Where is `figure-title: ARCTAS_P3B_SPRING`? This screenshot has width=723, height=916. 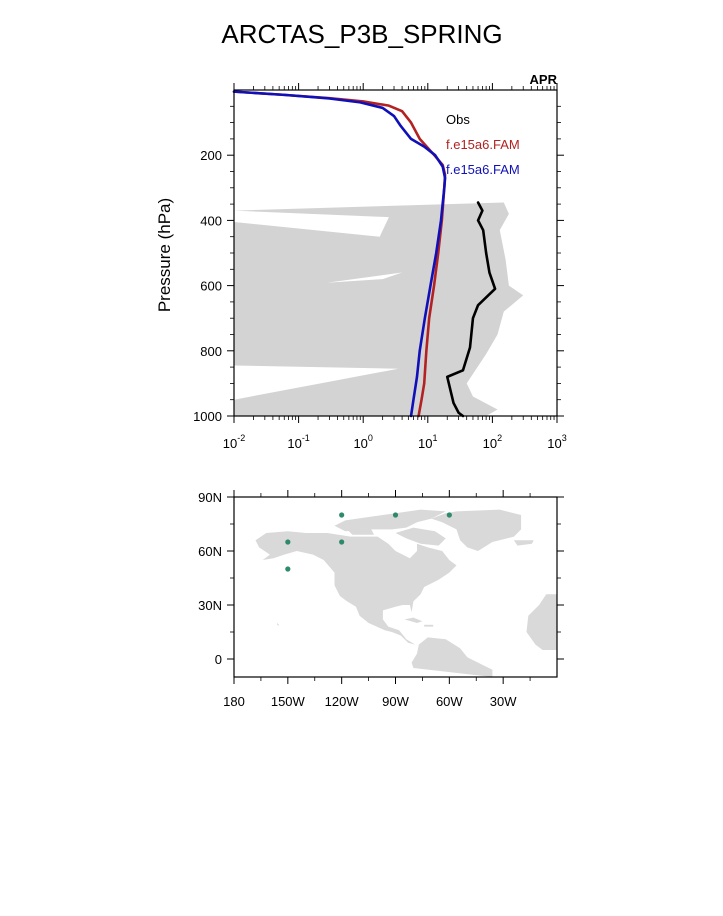 figure-title: ARCTAS_P3B_SPRING is located at coordinates (361, 34).